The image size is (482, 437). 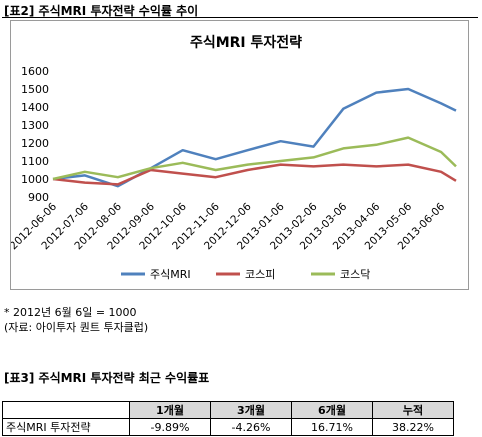 What do you see at coordinates (76, 327) in the screenshot?
I see `source-note: (자료: 아이투자 퀀트 투자클럽)` at bounding box center [76, 327].